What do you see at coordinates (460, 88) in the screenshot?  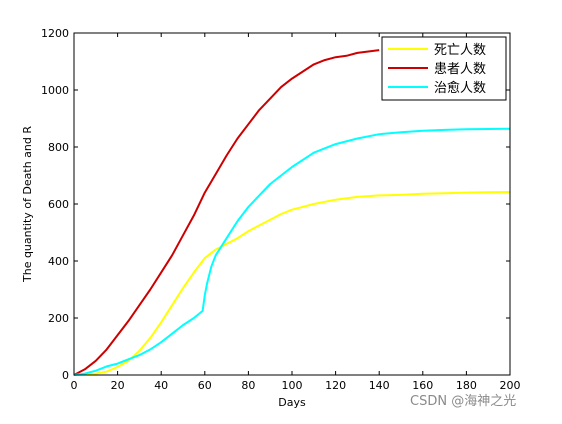 I see `legend-label-3: 治愈人数` at bounding box center [460, 88].